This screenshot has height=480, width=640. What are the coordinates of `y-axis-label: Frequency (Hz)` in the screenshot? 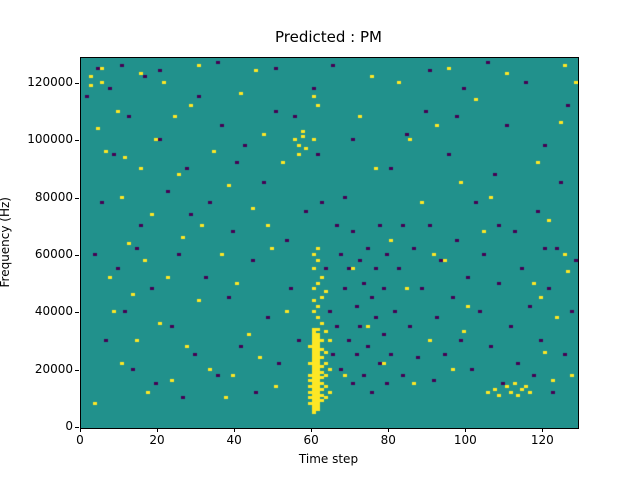 It's located at (6, 242).